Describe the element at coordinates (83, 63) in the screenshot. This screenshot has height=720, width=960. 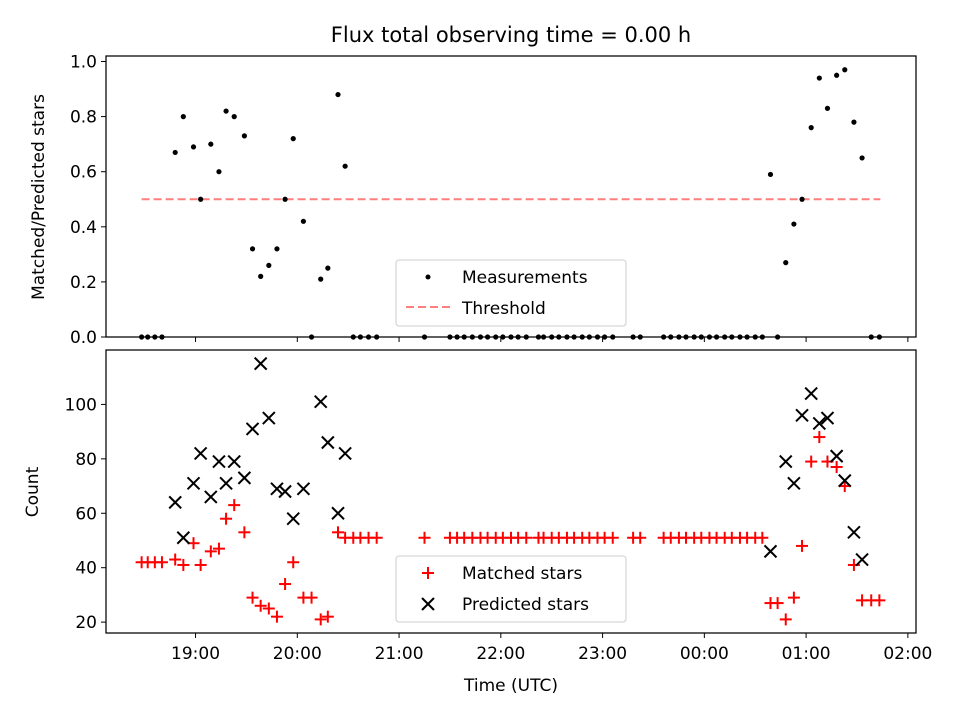
I see `y-tick-label: 1.0` at that location.